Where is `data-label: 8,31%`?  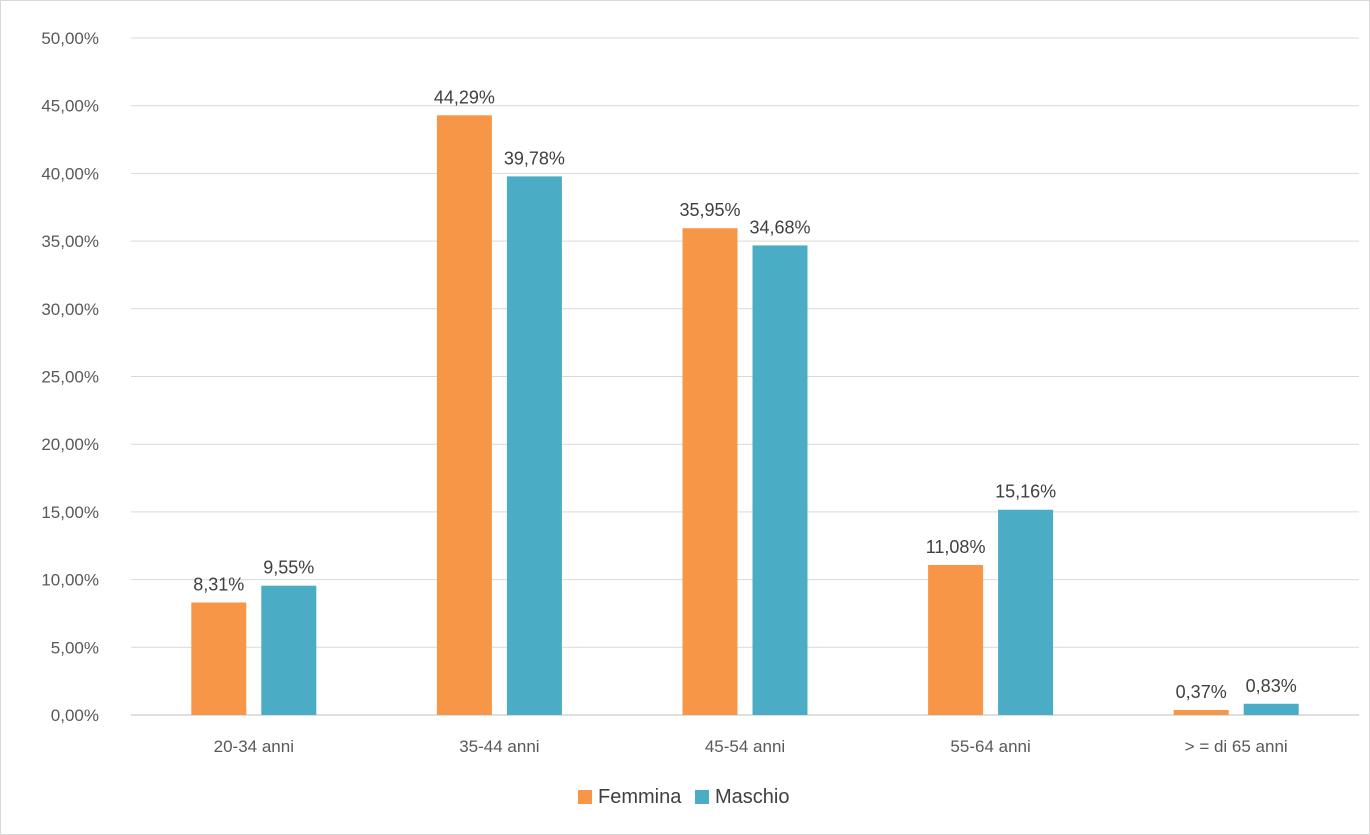
data-label: 8,31% is located at coordinates (218, 584).